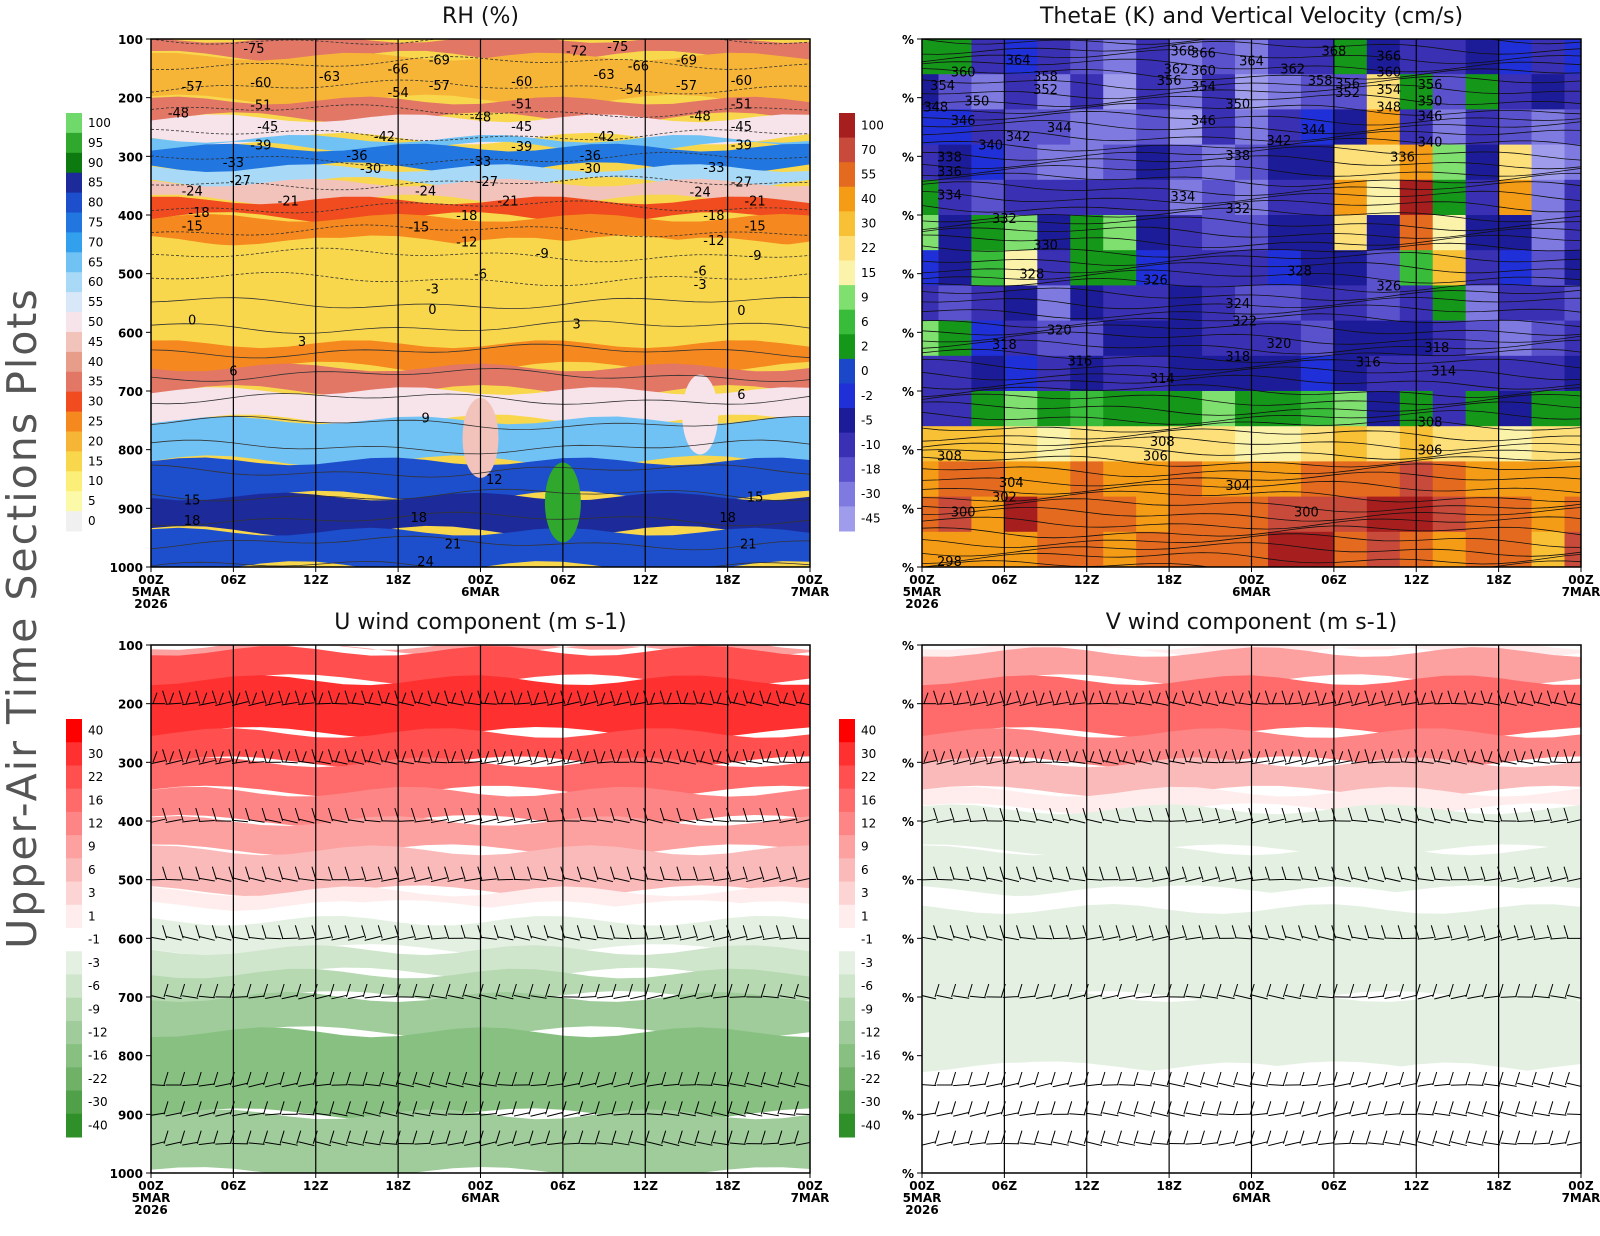  I want to click on rh-xdate-label: 5MAR, so click(151, 592).